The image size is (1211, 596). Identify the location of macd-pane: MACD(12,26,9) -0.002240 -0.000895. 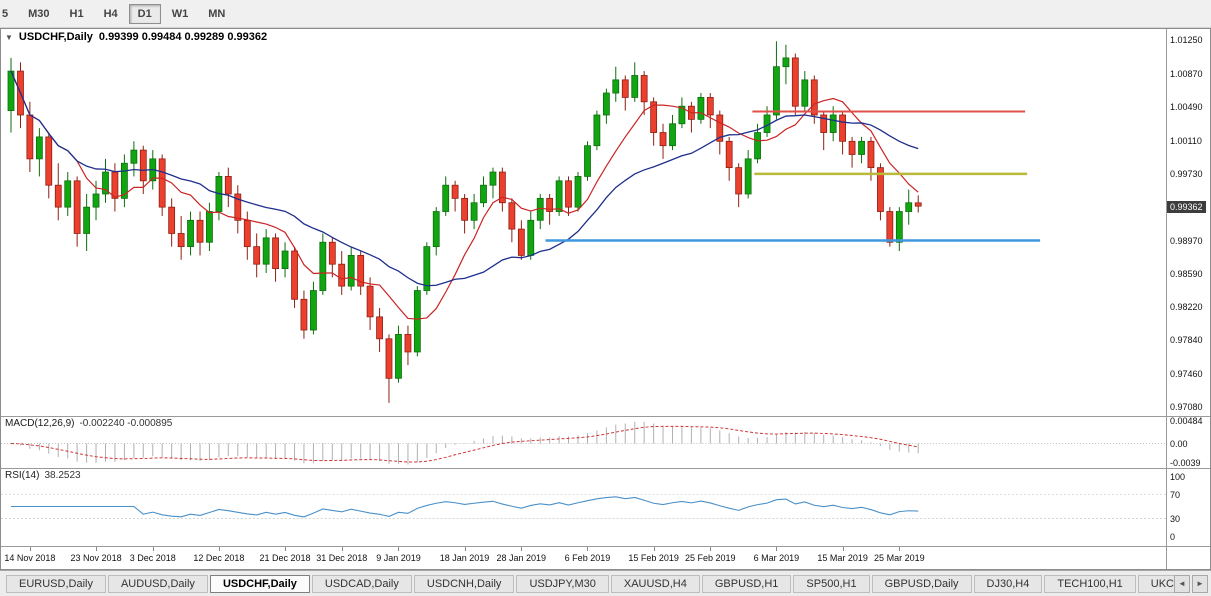
(583, 443).